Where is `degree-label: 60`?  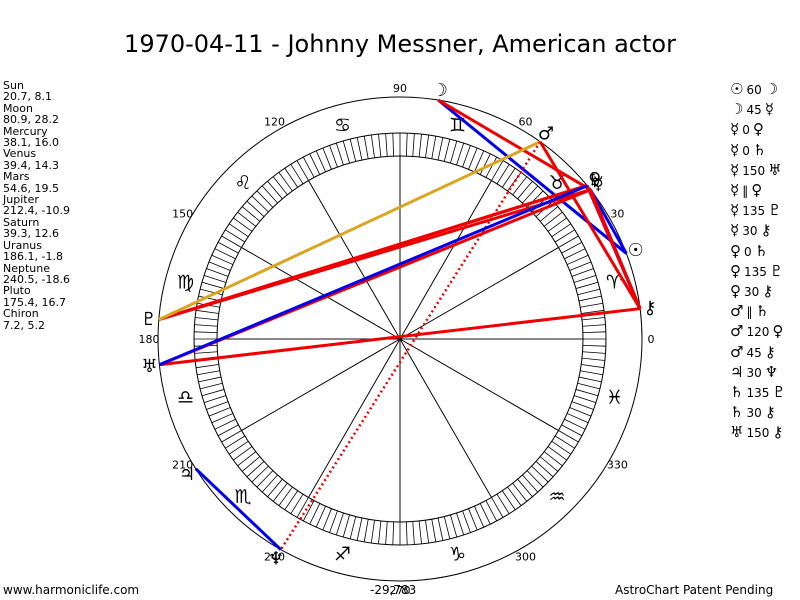
degree-label: 60 is located at coordinates (526, 122).